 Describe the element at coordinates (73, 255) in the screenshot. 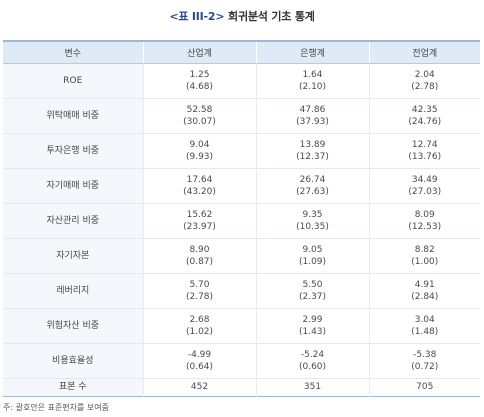

I see `variable-name-cell: 자기자본` at that location.